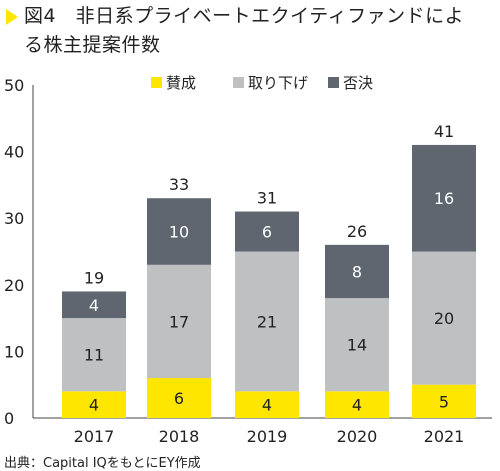 The width and height of the screenshot is (500, 471). I want to click on title-line-2: る株主提案件数, so click(92, 45).